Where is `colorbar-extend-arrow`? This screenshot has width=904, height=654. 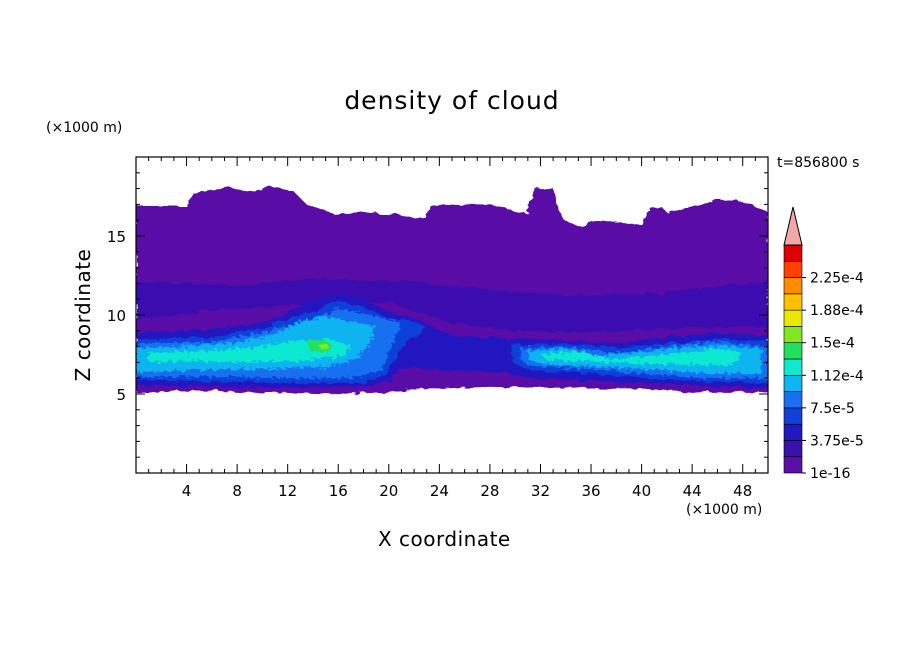 colorbar-extend-arrow is located at coordinates (793, 226).